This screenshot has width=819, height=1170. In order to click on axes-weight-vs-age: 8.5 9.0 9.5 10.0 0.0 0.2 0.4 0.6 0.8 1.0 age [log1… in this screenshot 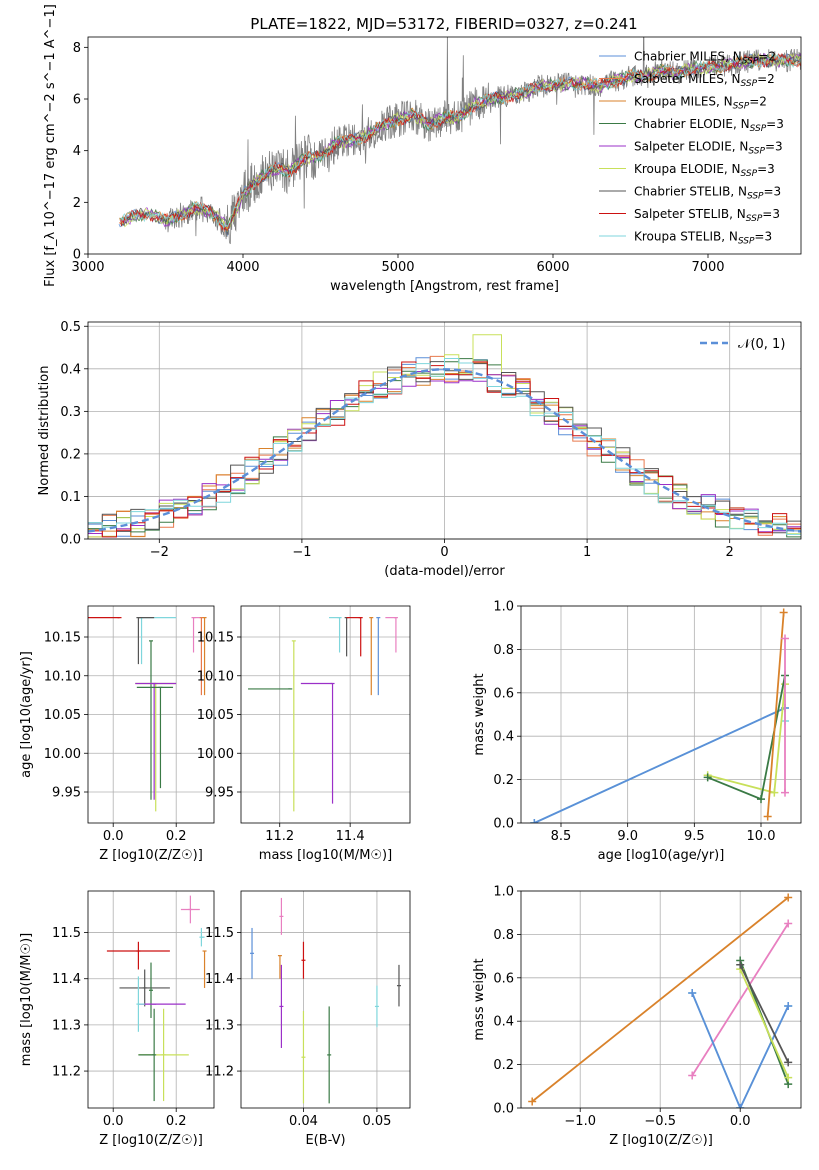, I will do `click(637, 731)`.